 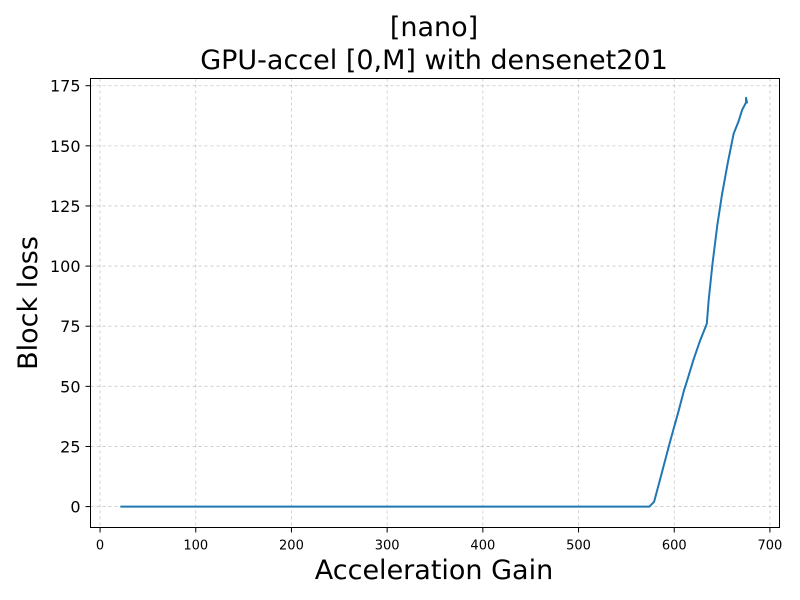 What do you see at coordinates (770, 546) in the screenshot?
I see `x-tick-label: 700` at bounding box center [770, 546].